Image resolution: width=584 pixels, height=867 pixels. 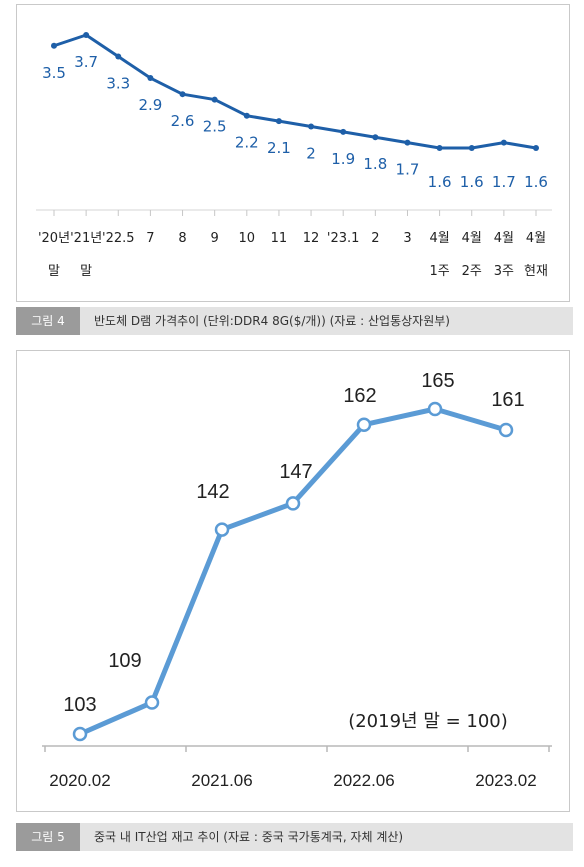 What do you see at coordinates (48, 837) in the screenshot?
I see `figure-tag-5: 그림 5` at bounding box center [48, 837].